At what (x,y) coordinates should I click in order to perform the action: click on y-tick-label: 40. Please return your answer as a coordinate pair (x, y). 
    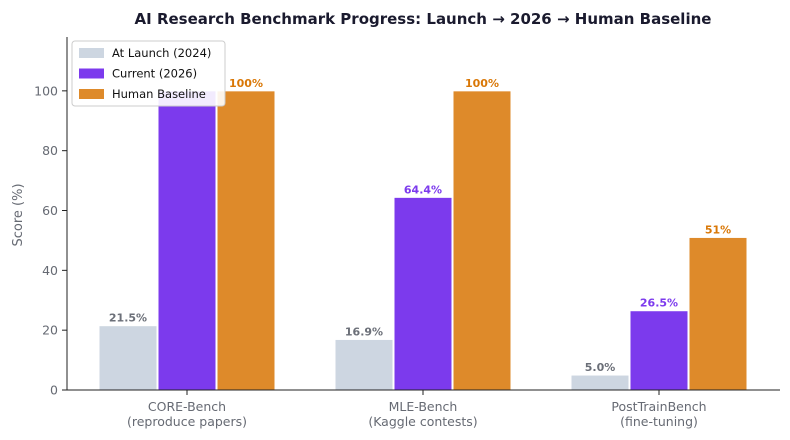
    Looking at the image, I should click on (50, 270).